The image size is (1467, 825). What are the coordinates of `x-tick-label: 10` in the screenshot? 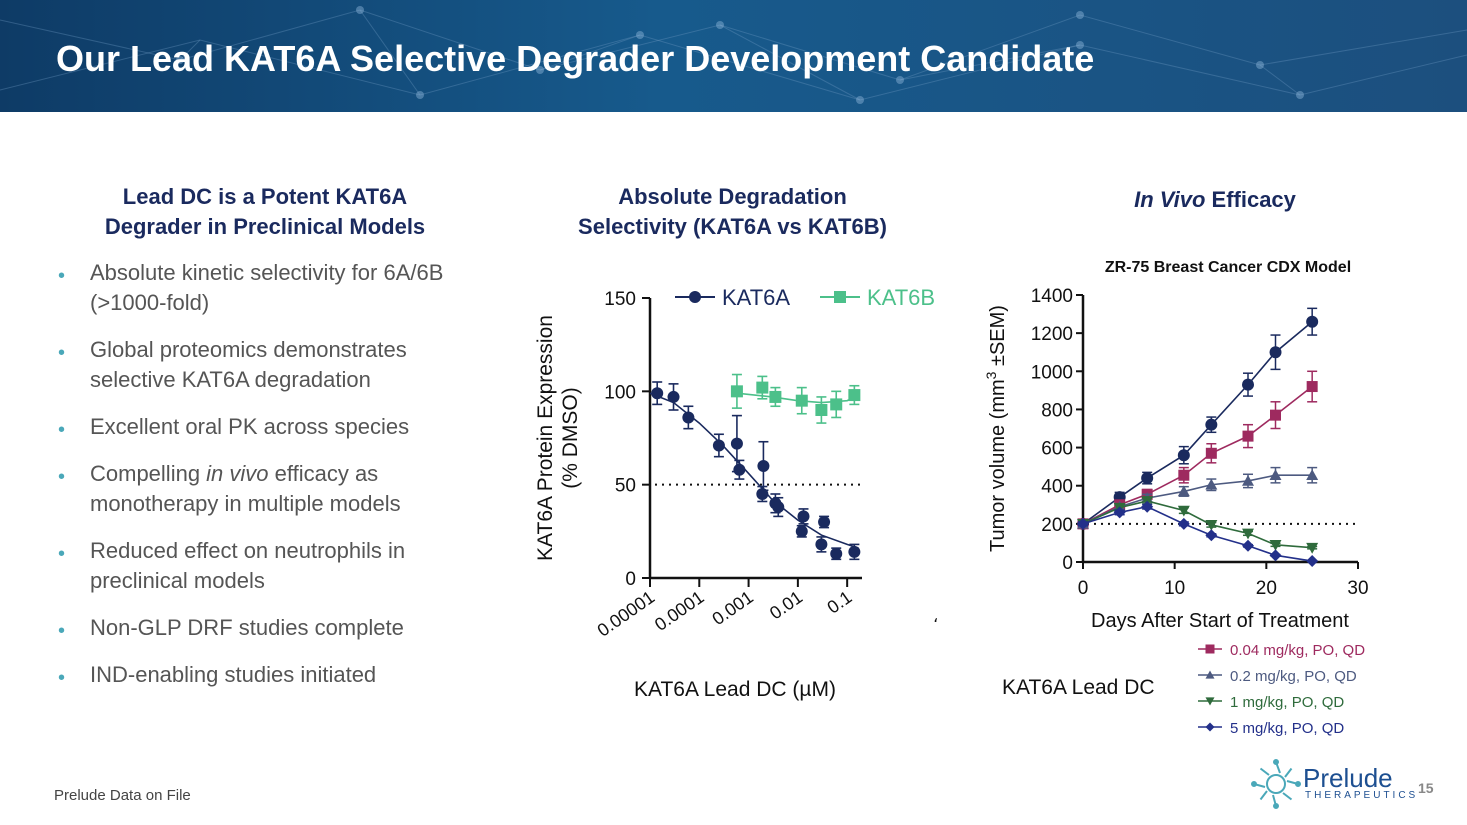 It's located at (1174, 588).